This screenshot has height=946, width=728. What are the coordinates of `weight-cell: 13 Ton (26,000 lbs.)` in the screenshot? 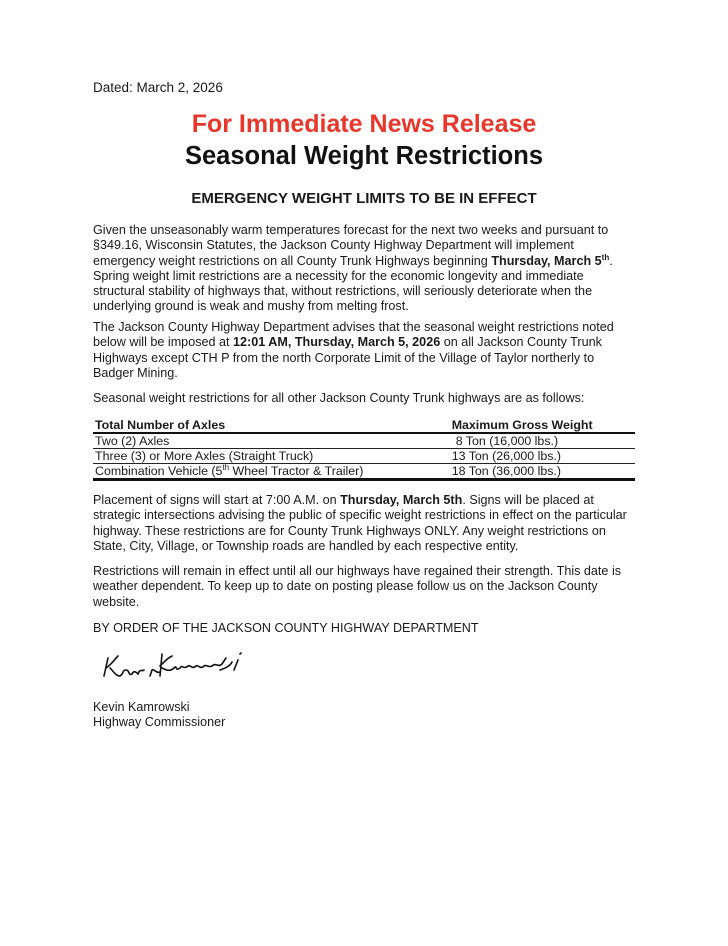 It's located at (534, 456).